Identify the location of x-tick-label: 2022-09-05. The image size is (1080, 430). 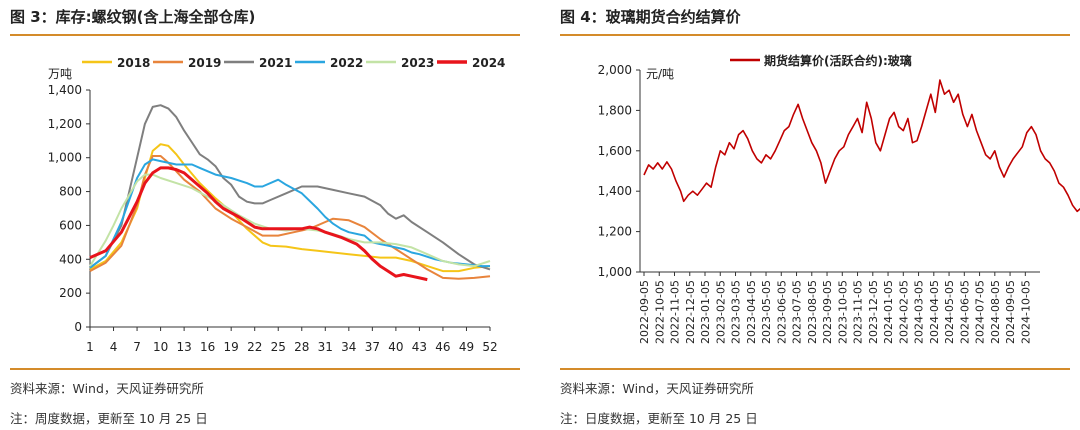
(644, 312).